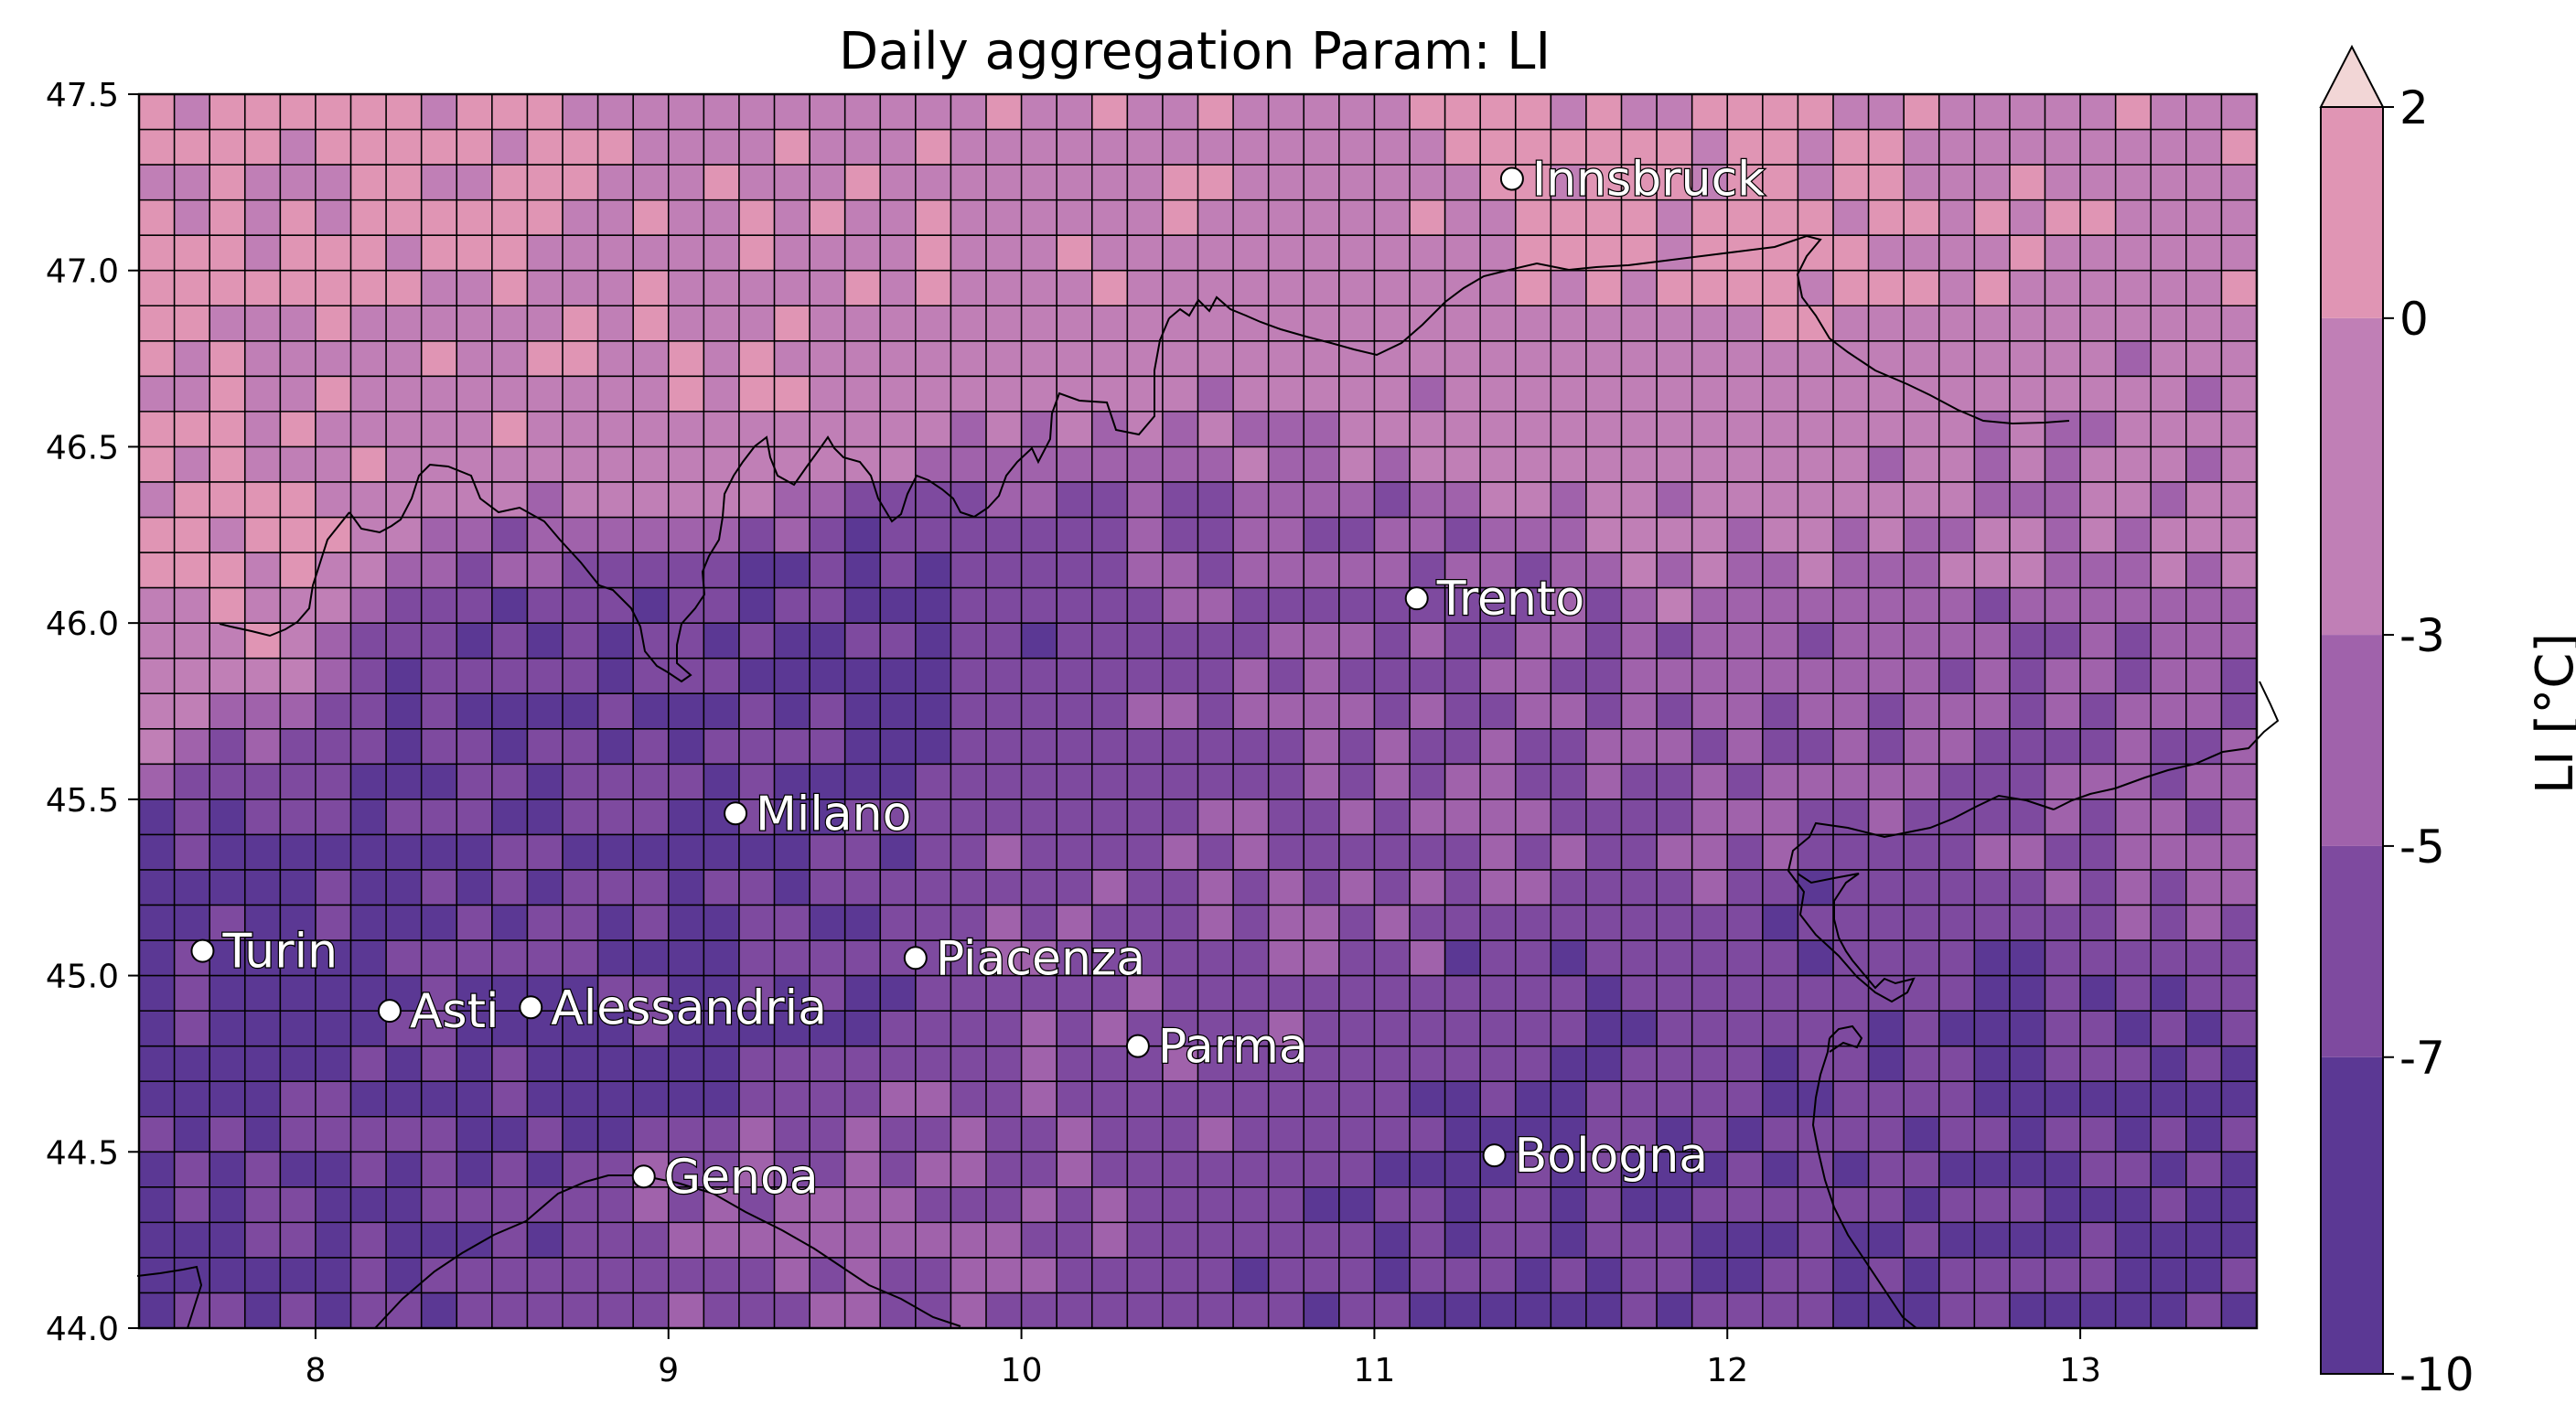  I want to click on city-label: Piacenza, so click(1040, 958).